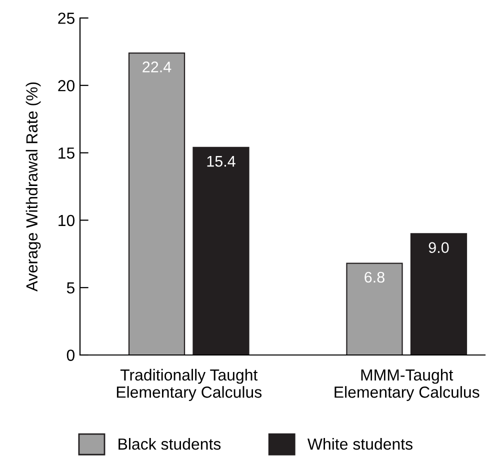 Image resolution: width=492 pixels, height=469 pixels. What do you see at coordinates (221, 161) in the screenshot?
I see `data-label: 15.4` at bounding box center [221, 161].